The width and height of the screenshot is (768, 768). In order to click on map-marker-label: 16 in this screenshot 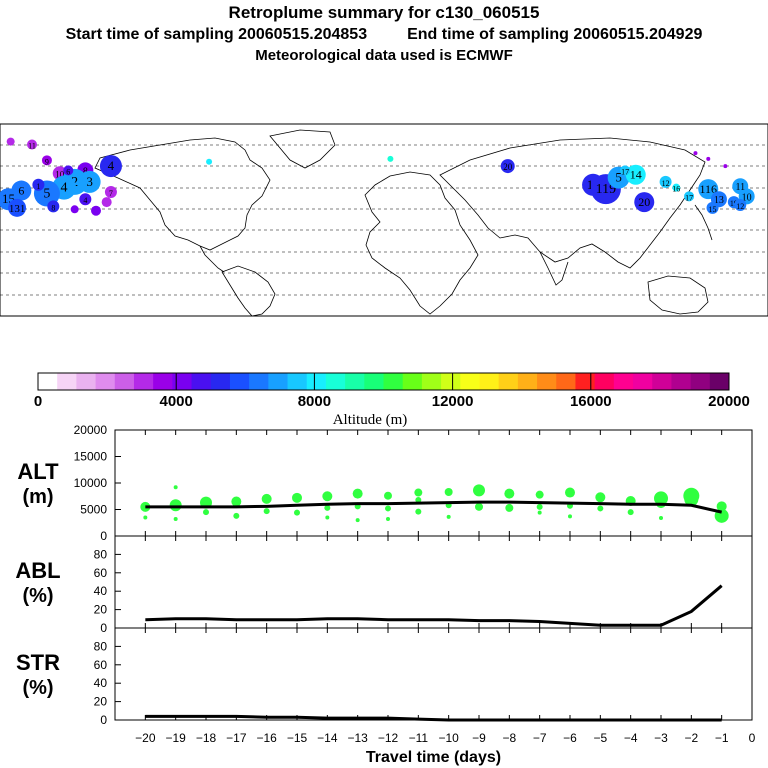, I will do `click(676, 189)`.